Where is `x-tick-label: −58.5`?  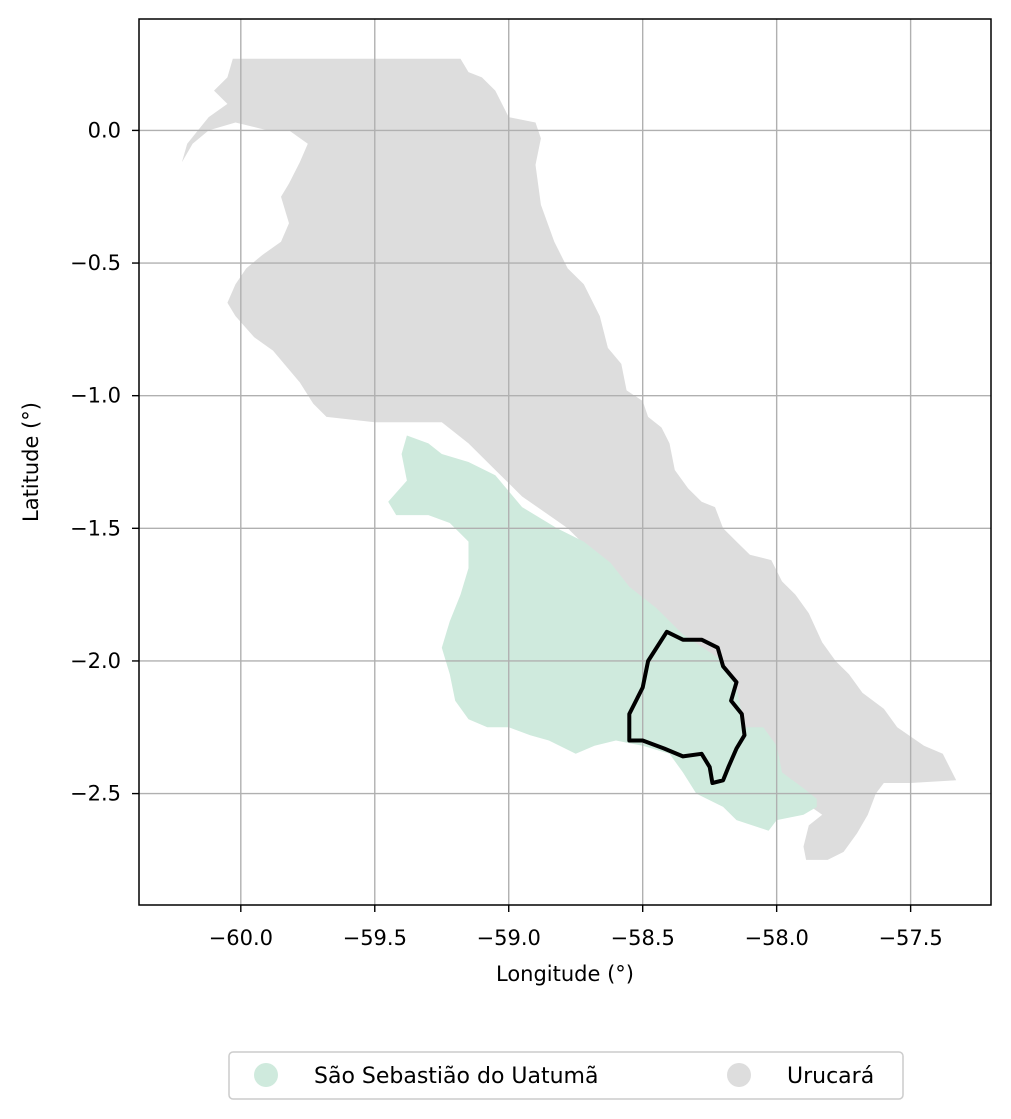
x-tick-label: −58.5 is located at coordinates (643, 938).